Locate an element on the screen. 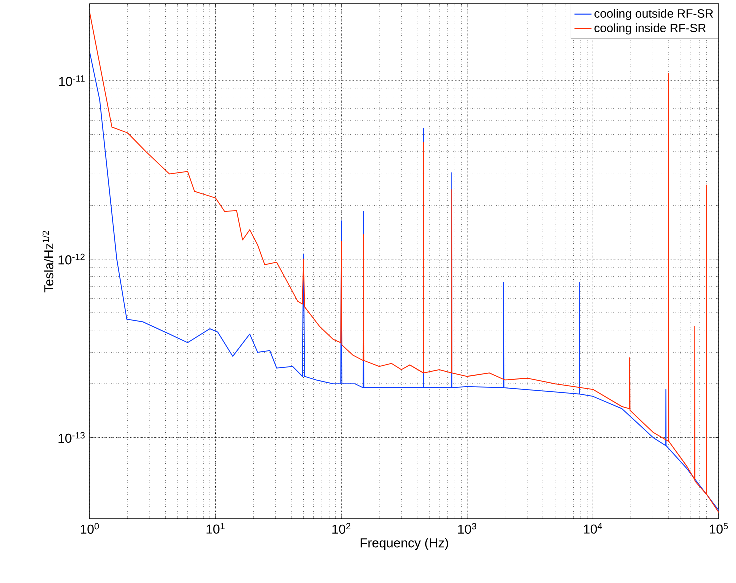 This screenshot has width=736, height=583. legend-label: cooling inside RF-SR is located at coordinates (650, 29).